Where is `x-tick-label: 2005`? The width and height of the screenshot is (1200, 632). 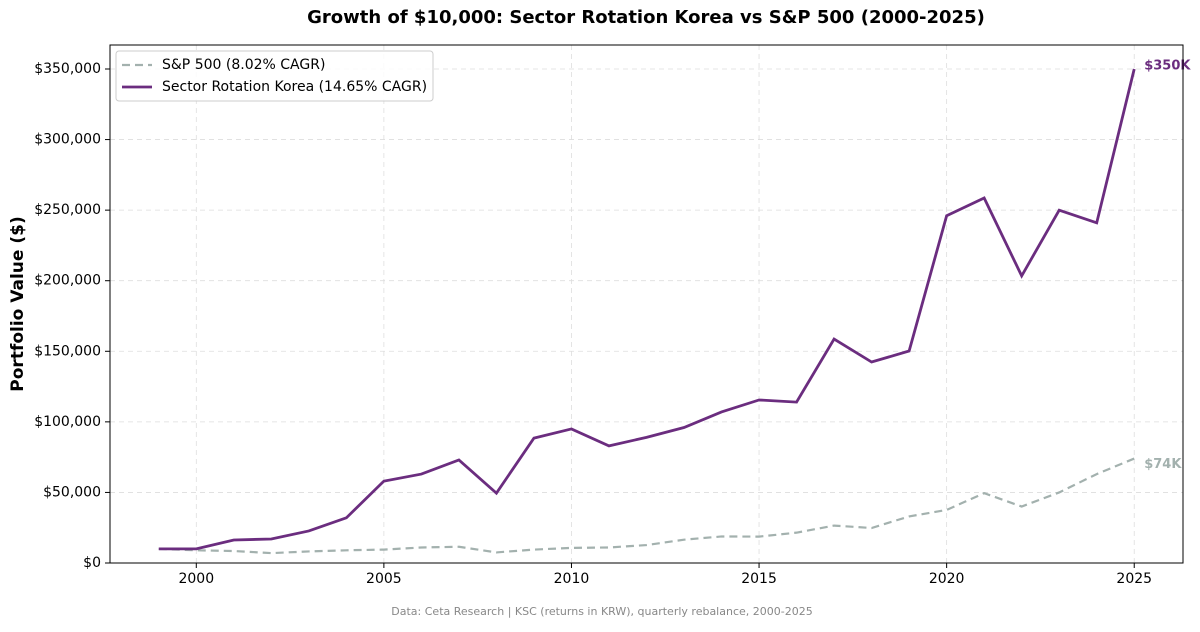
x-tick-label: 2005 is located at coordinates (384, 579).